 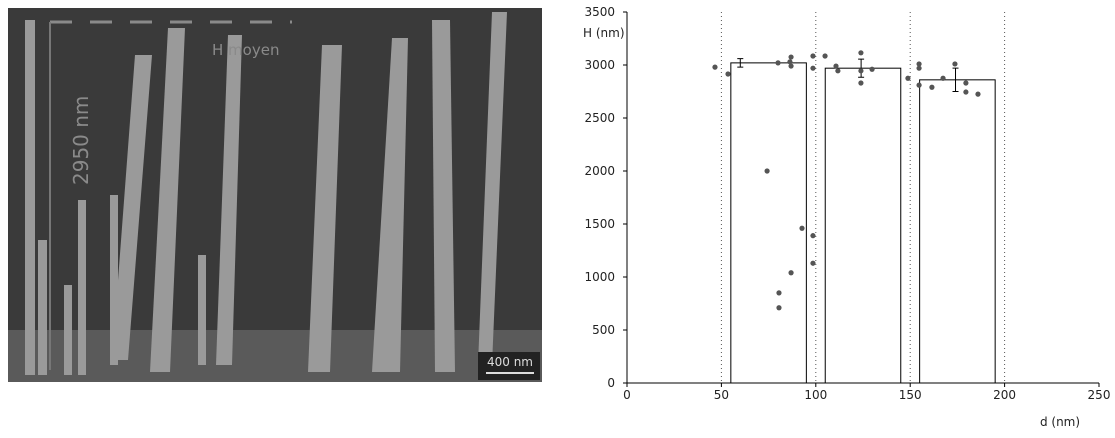 What do you see at coordinates (1004, 395) in the screenshot?
I see `x-tick-label: 200` at bounding box center [1004, 395].